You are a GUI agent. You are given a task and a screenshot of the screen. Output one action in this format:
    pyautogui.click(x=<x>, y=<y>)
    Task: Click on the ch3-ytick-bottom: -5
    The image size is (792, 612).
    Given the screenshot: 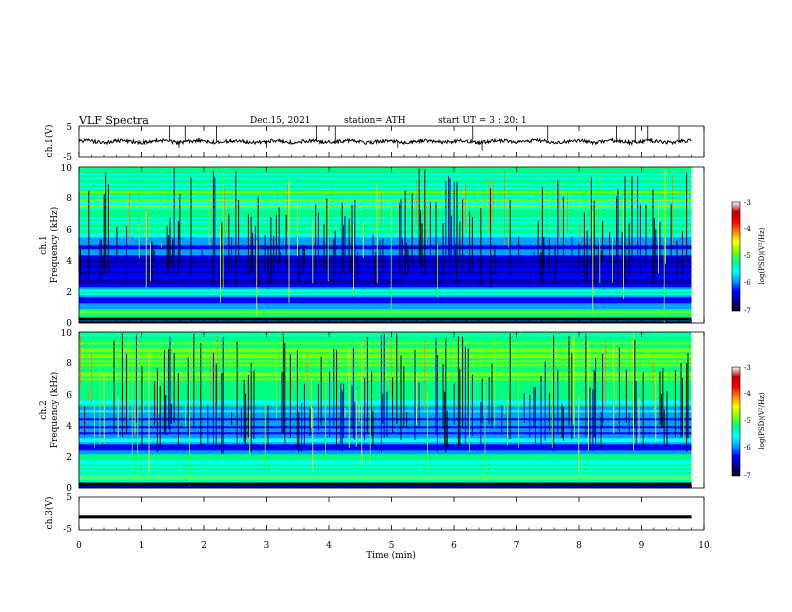 What is the action you would take?
    pyautogui.click(x=67, y=530)
    